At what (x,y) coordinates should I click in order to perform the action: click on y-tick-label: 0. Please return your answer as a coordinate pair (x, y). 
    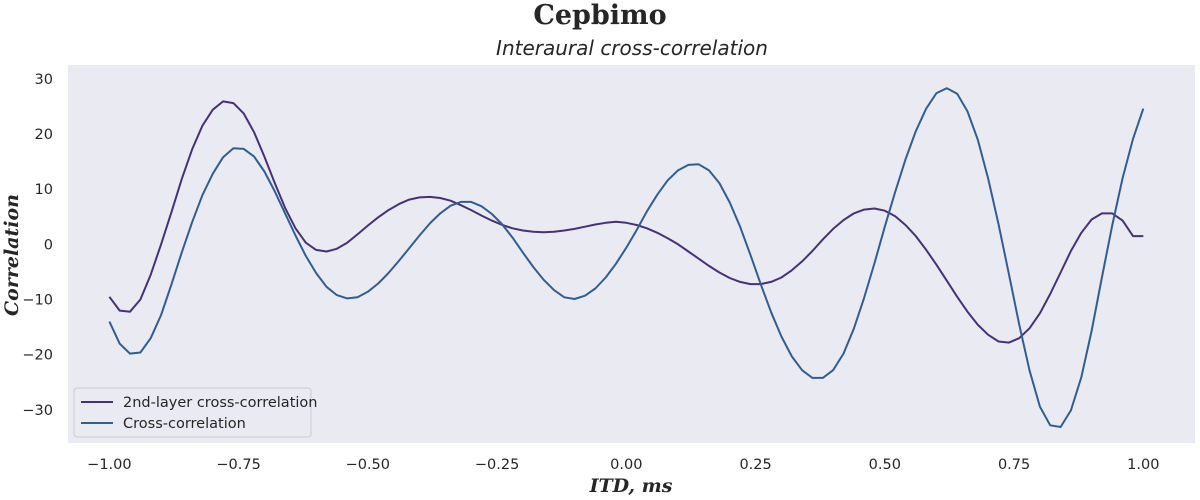
    Looking at the image, I should click on (48, 245).